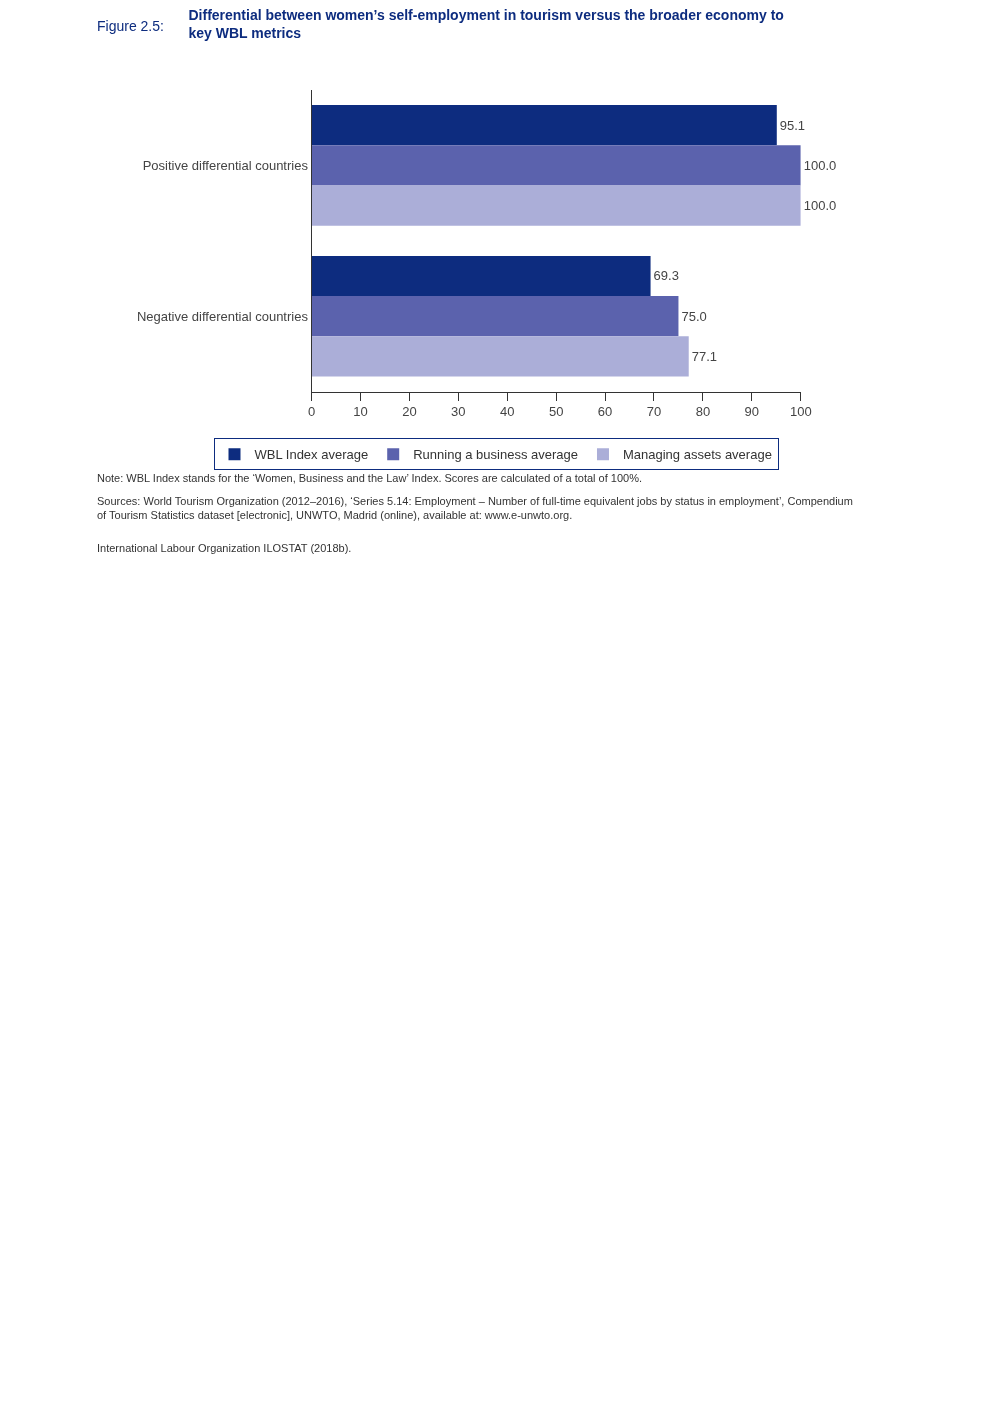 This screenshot has height=1403, width=992. Describe the element at coordinates (311, 412) in the screenshot. I see `x-tick-label: 0` at that location.